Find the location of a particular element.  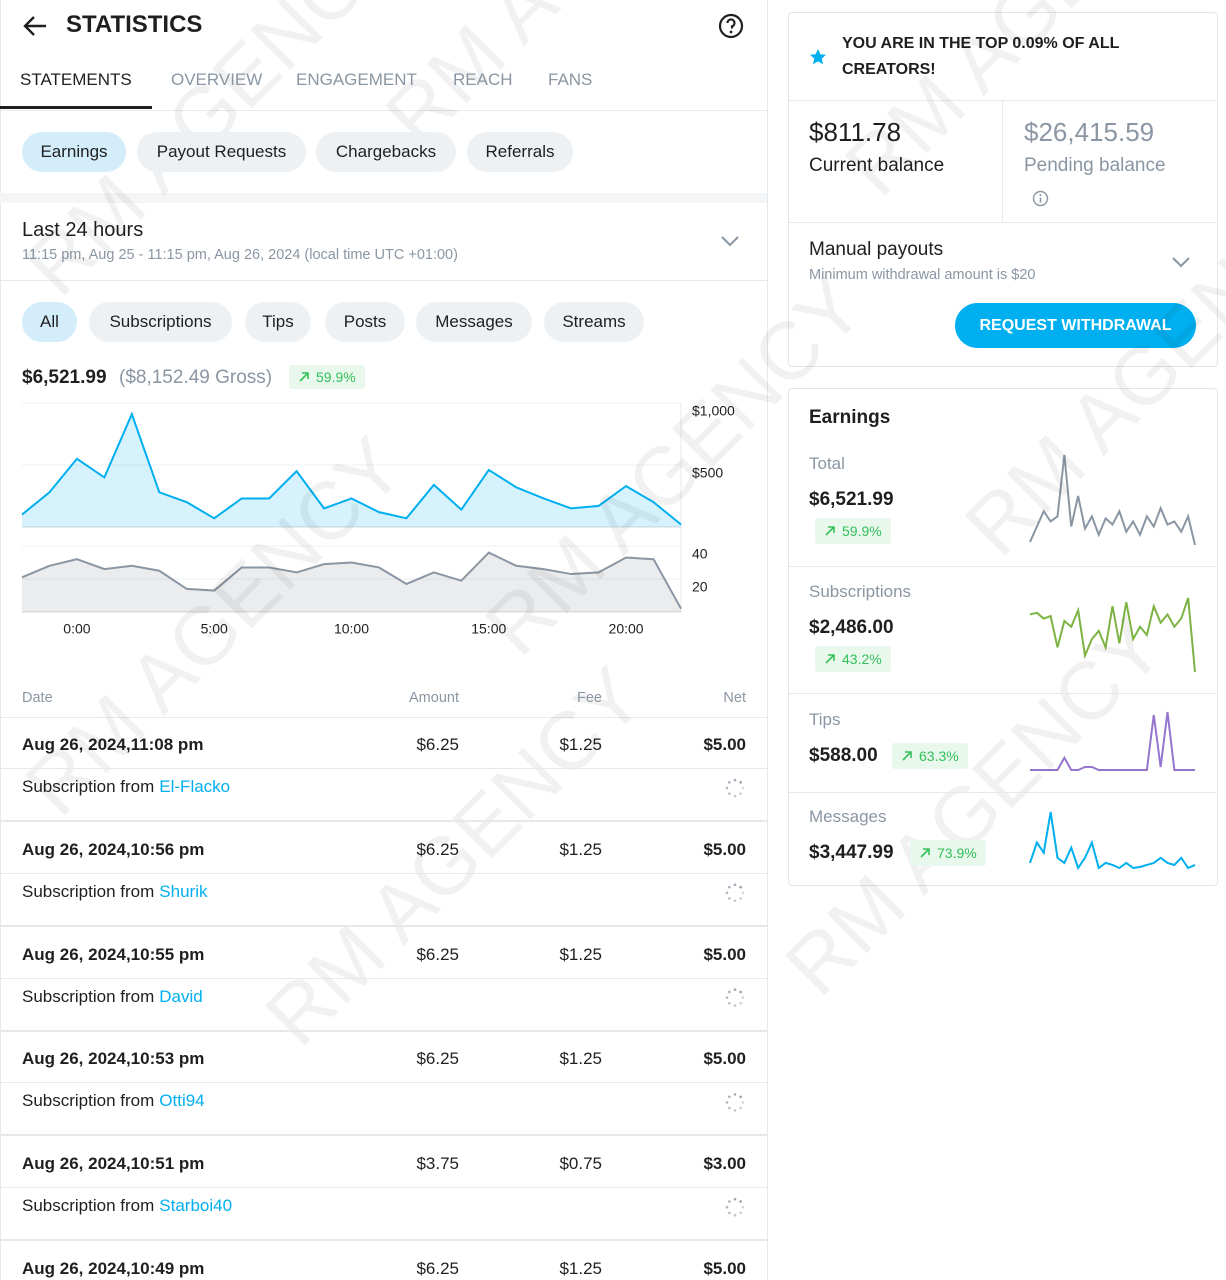

section-divider is located at coordinates (383, 198).